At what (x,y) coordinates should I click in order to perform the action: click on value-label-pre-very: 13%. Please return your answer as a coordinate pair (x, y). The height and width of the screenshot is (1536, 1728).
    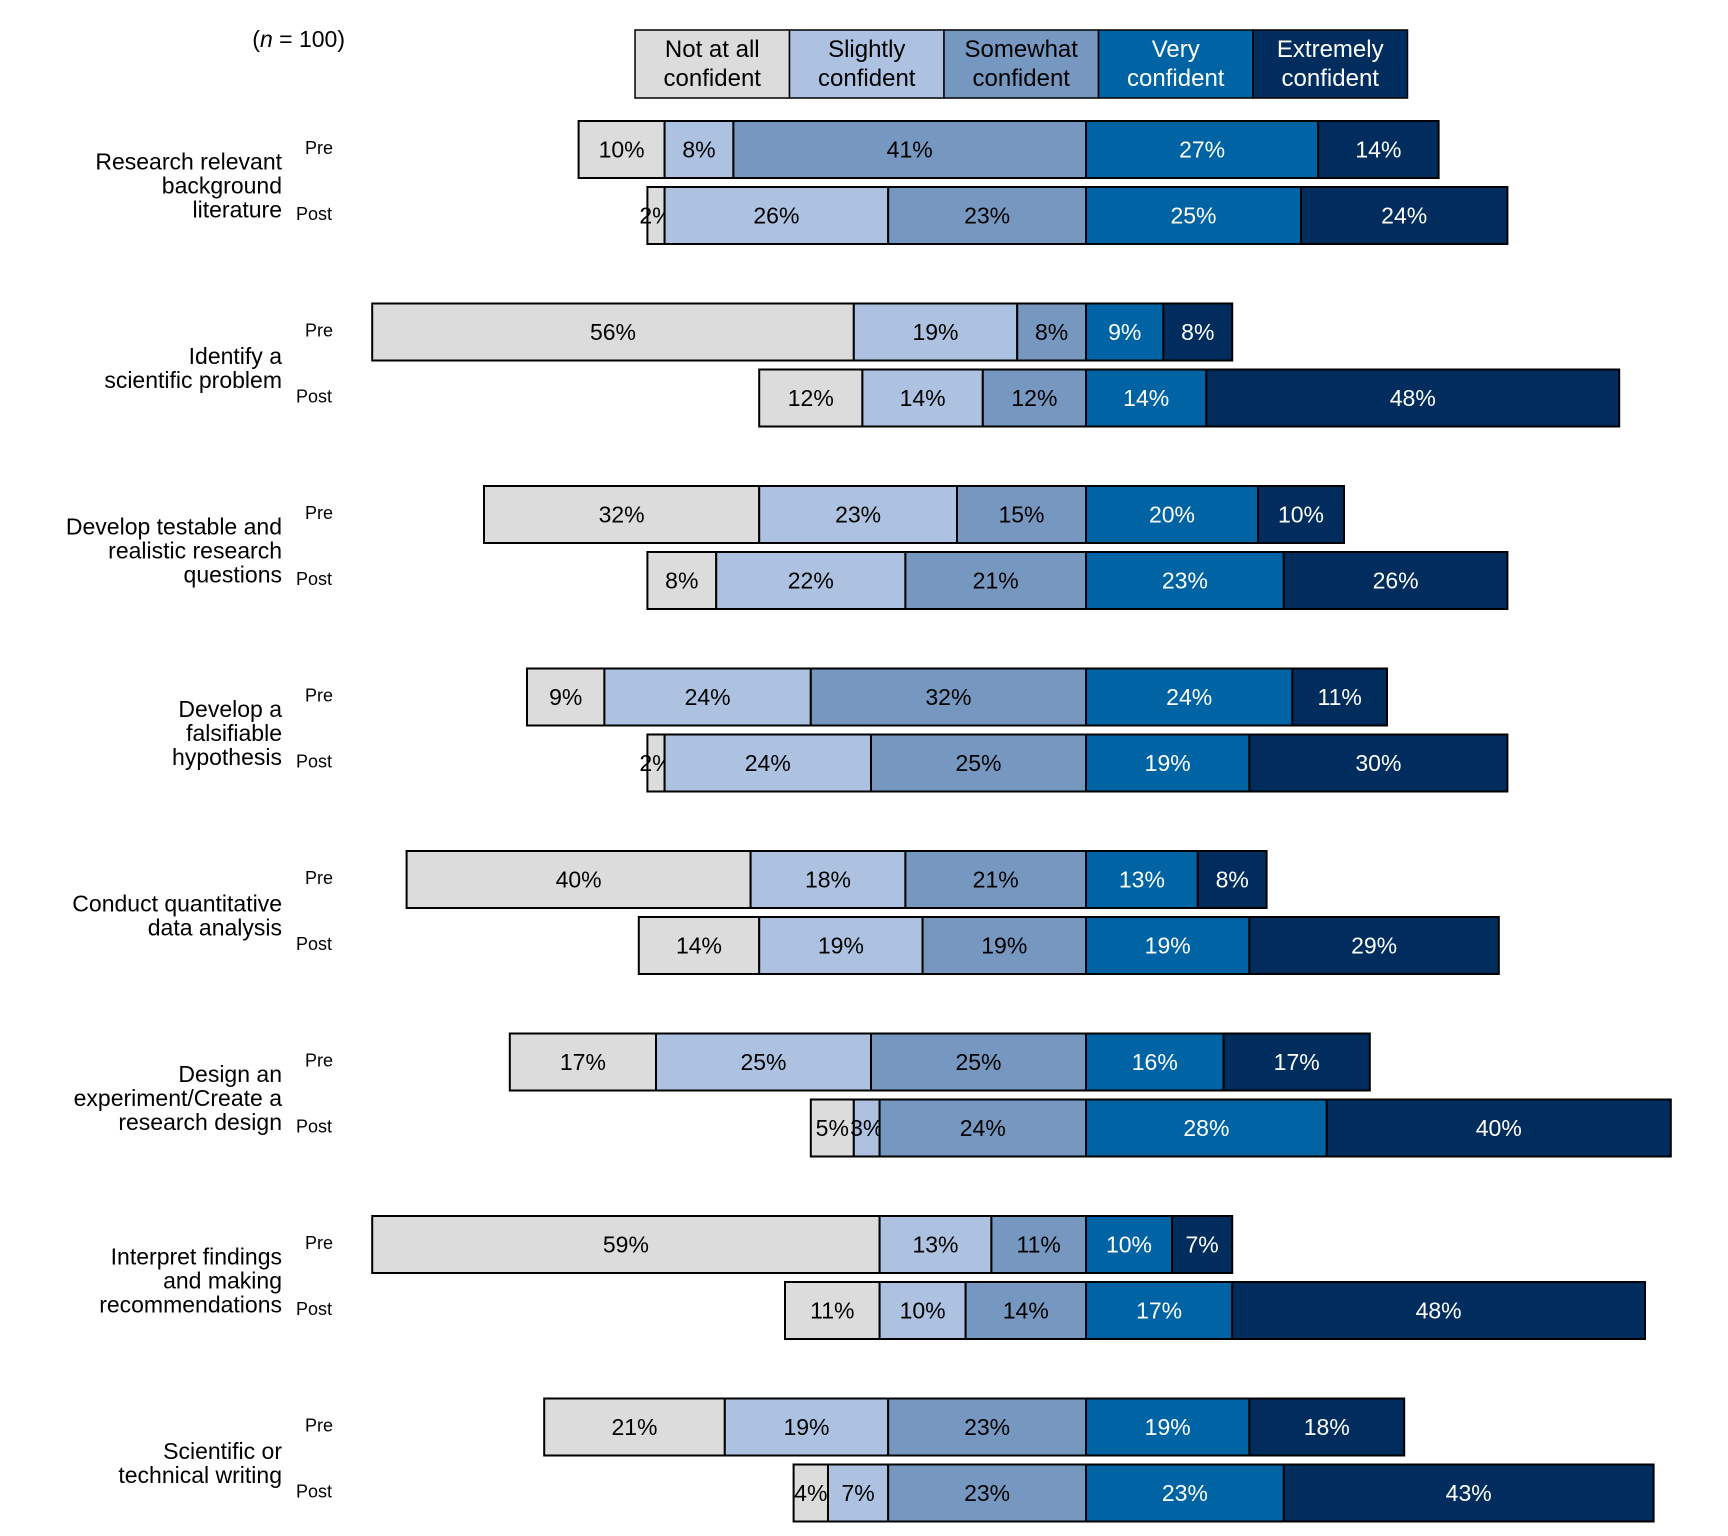
    Looking at the image, I should click on (1142, 880).